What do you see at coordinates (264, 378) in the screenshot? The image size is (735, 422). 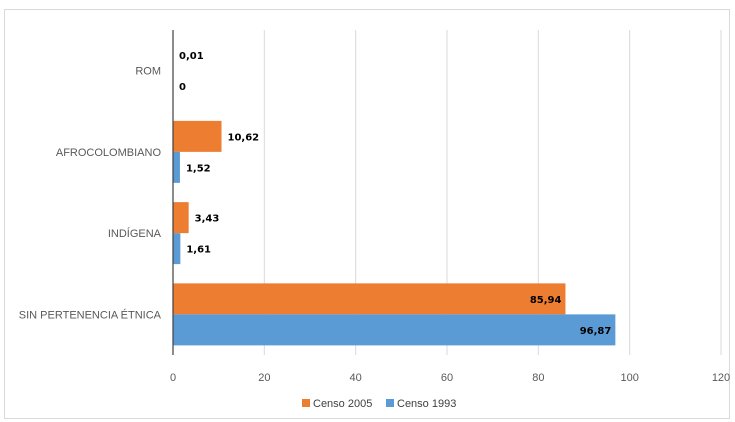 I see `x-tick-label: 20` at bounding box center [264, 378].